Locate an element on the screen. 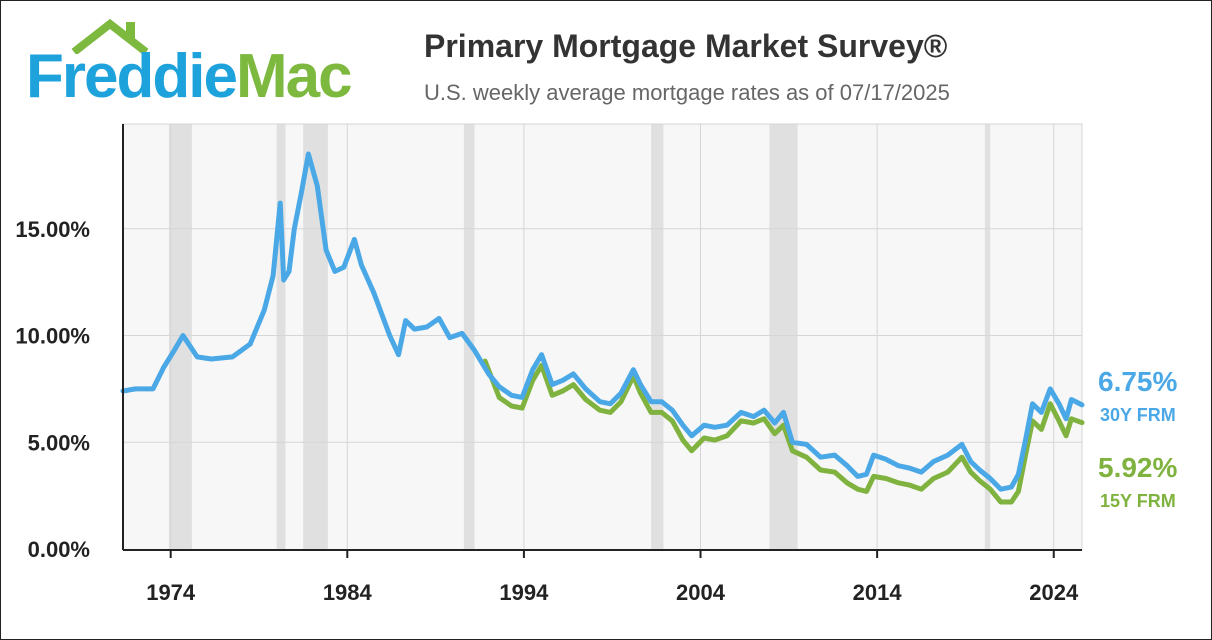 This screenshot has height=640, width=1212. y-tick-label: 5.00% is located at coordinates (59, 442).